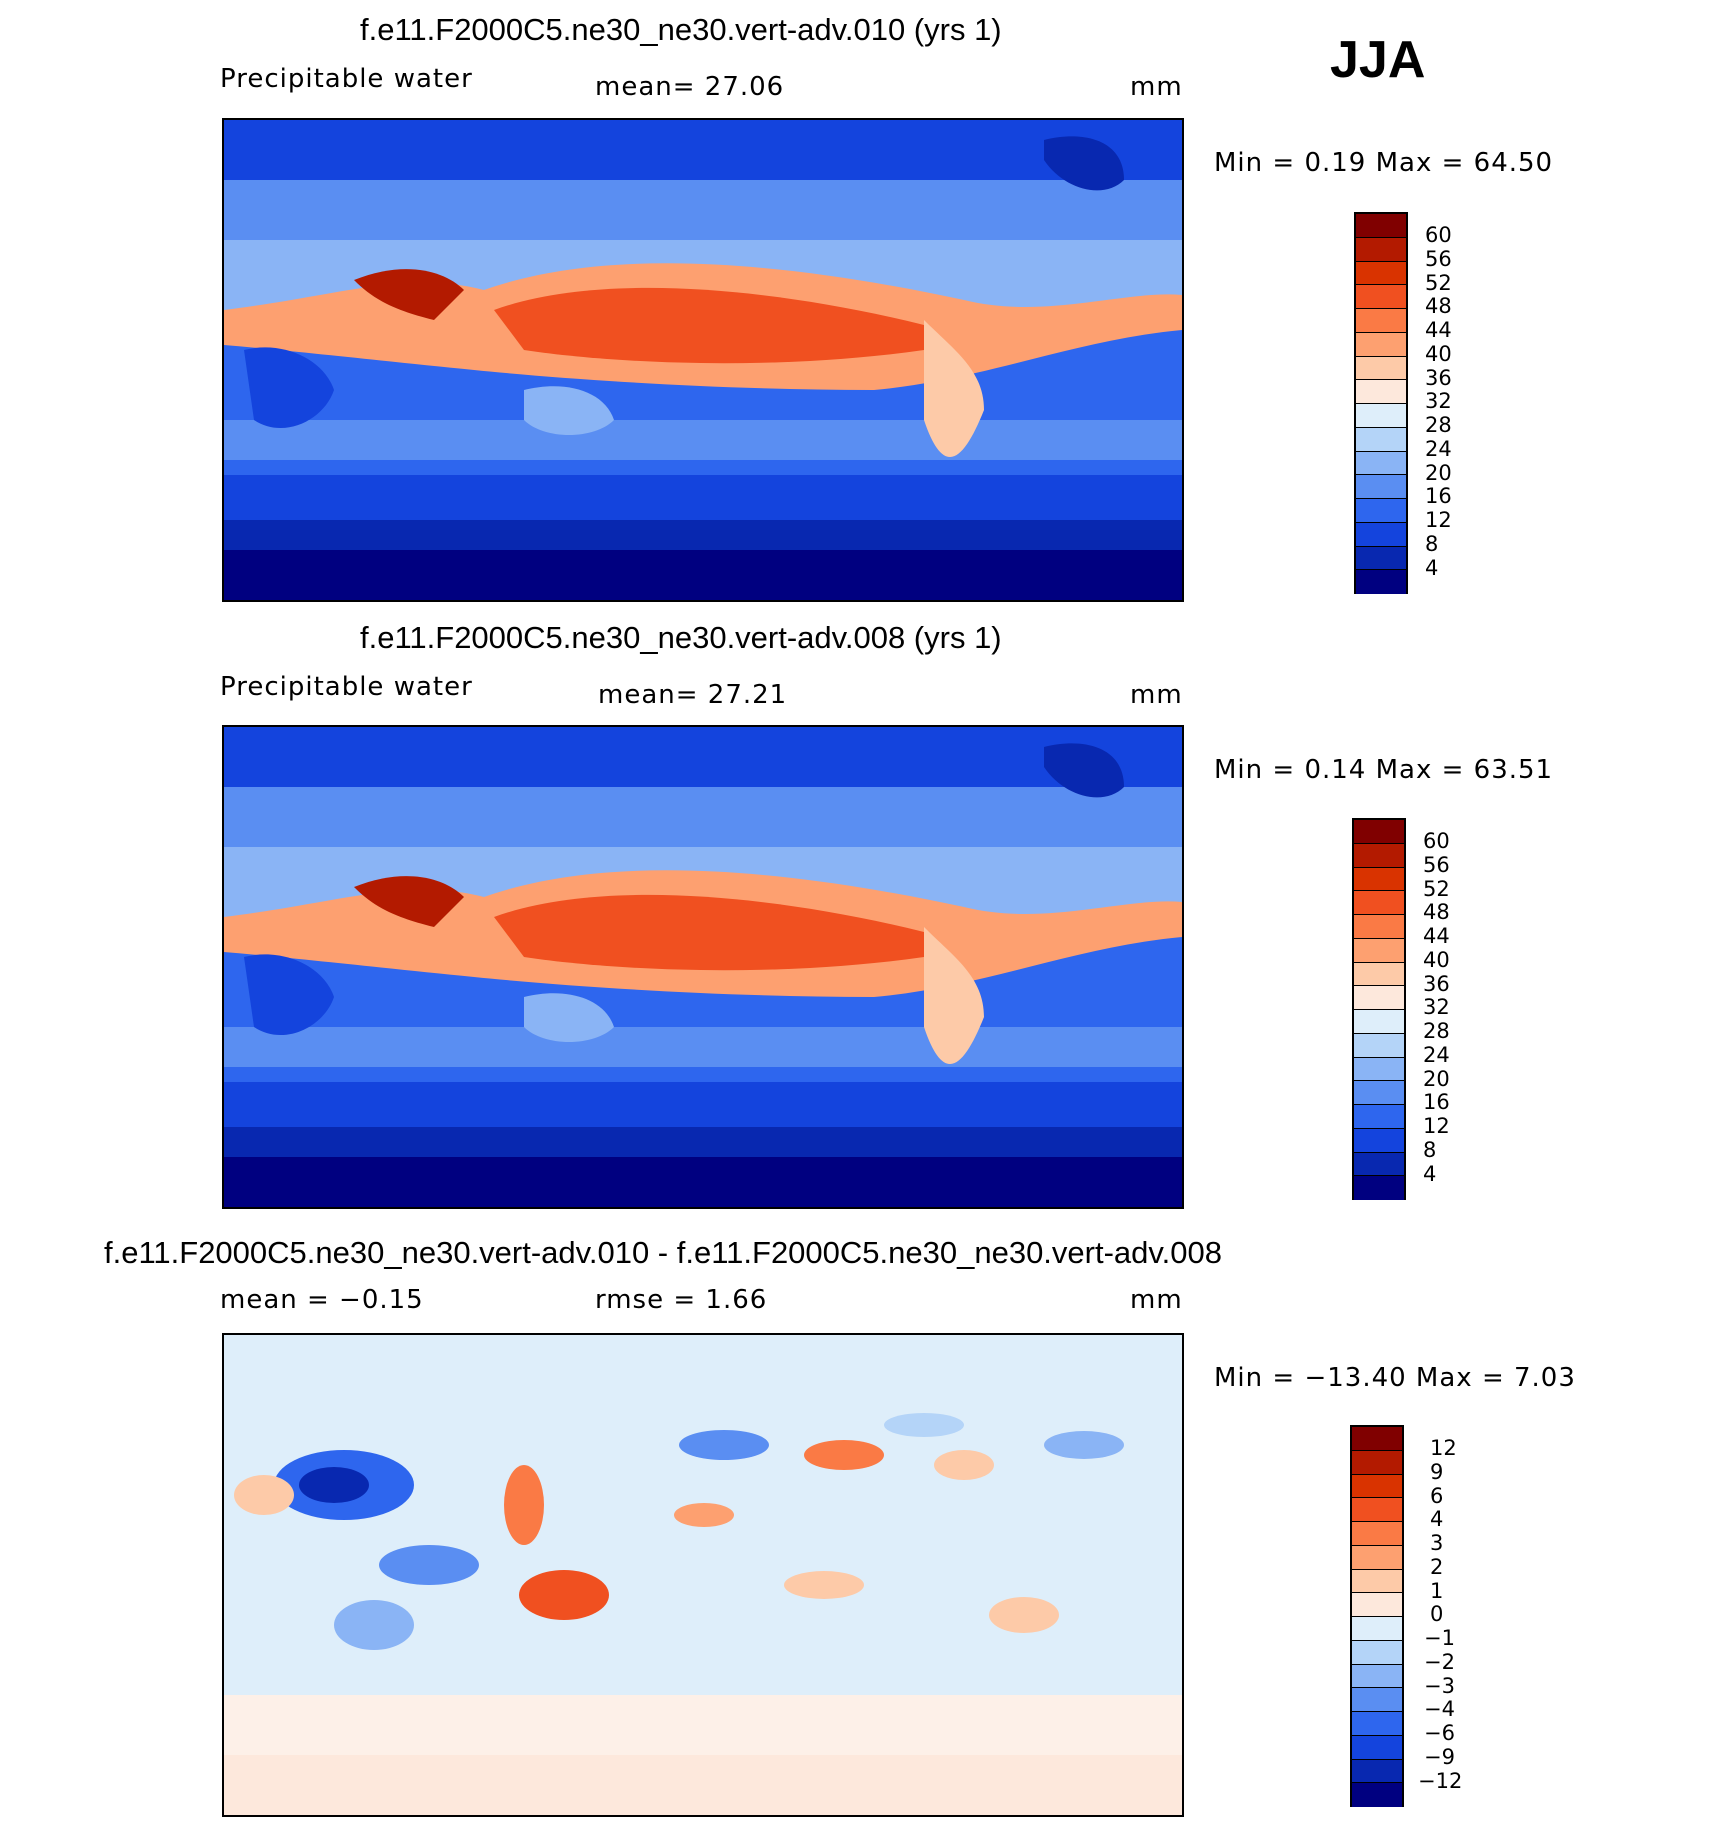 The image size is (1710, 1831). Describe the element at coordinates (1438, 473) in the screenshot. I see `panel-1-tick: 20` at that location.